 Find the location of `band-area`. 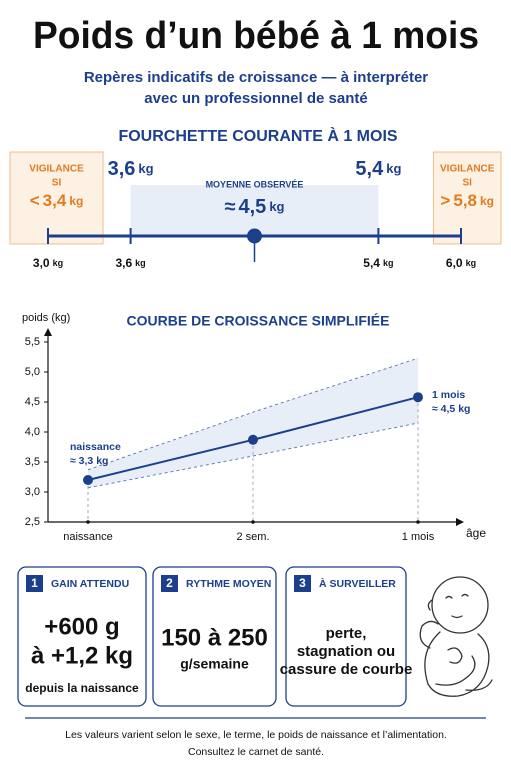

band-area is located at coordinates (253, 423).